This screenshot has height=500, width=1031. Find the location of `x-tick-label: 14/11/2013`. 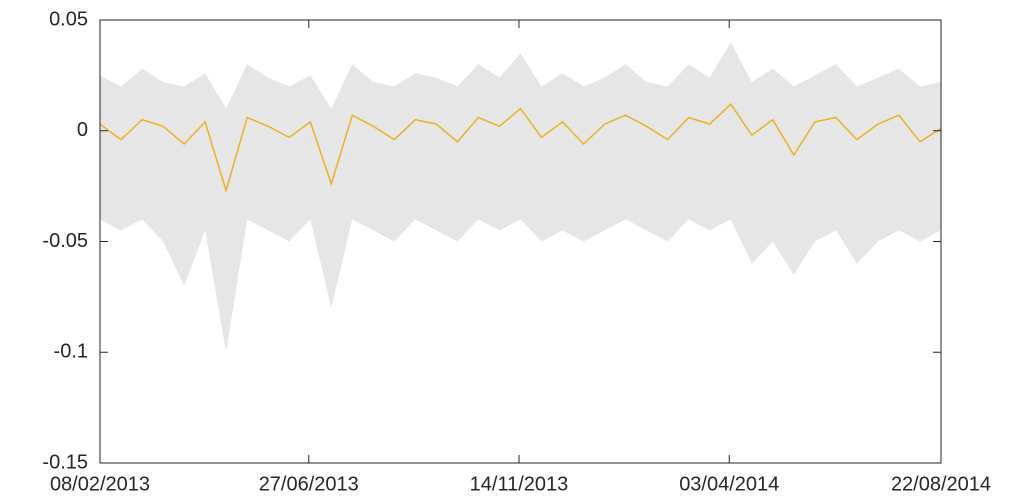

x-tick-label: 14/11/2013 is located at coordinates (519, 484).